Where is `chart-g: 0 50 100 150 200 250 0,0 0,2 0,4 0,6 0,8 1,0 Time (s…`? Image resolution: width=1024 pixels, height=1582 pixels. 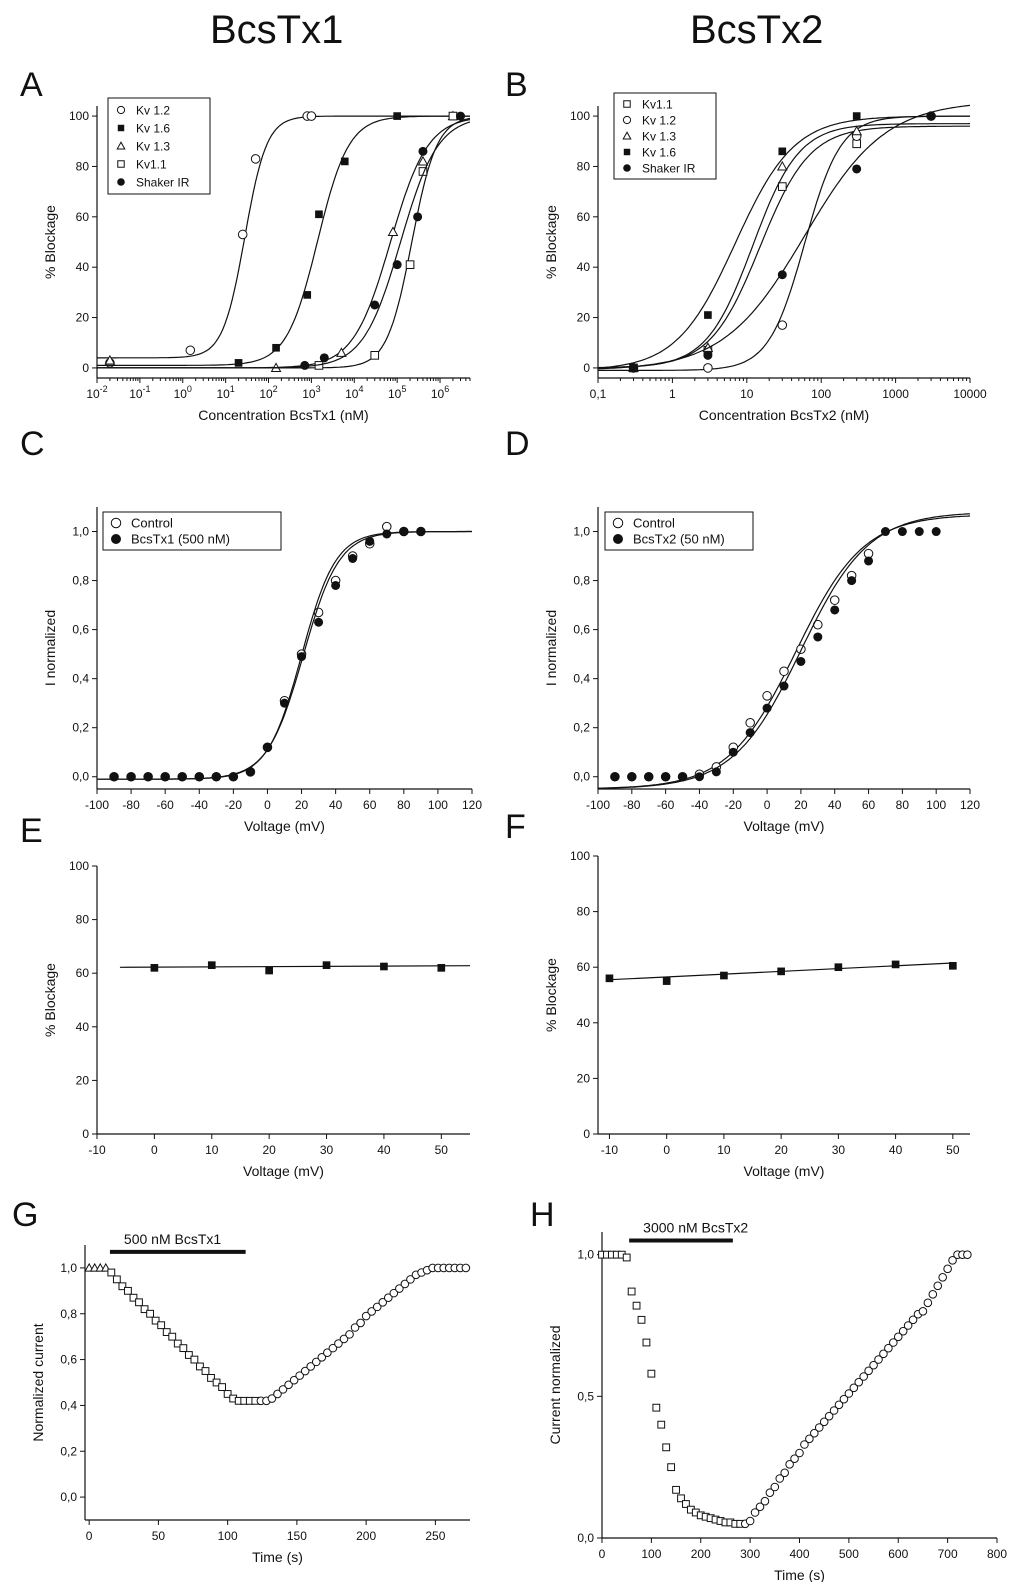
chart-g: 0 50 100 150 200 250 0,0 0,2 0,4 0,6 0,8 1,0 Time (s… is located at coordinates (250, 1398).